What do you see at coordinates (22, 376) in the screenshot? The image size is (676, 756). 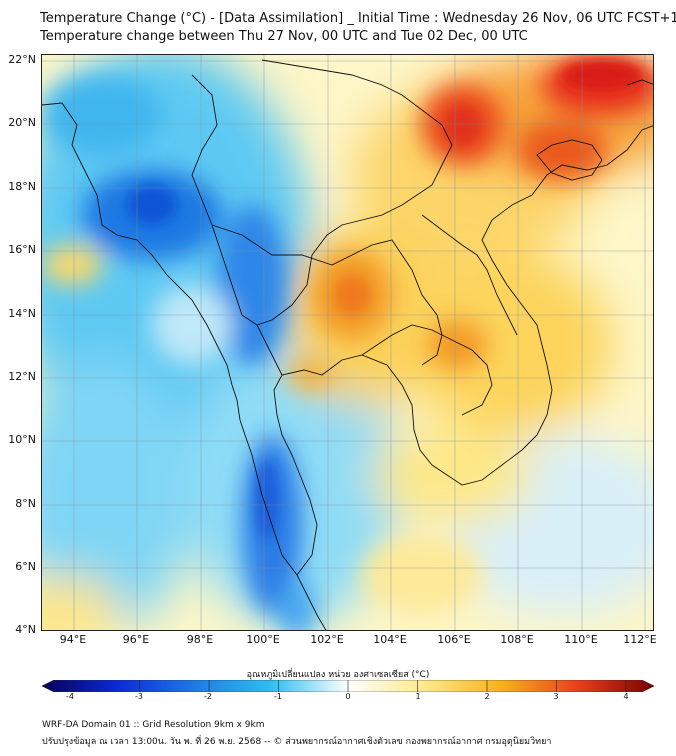 I see `lat-label-12n: 12°N` at bounding box center [22, 376].